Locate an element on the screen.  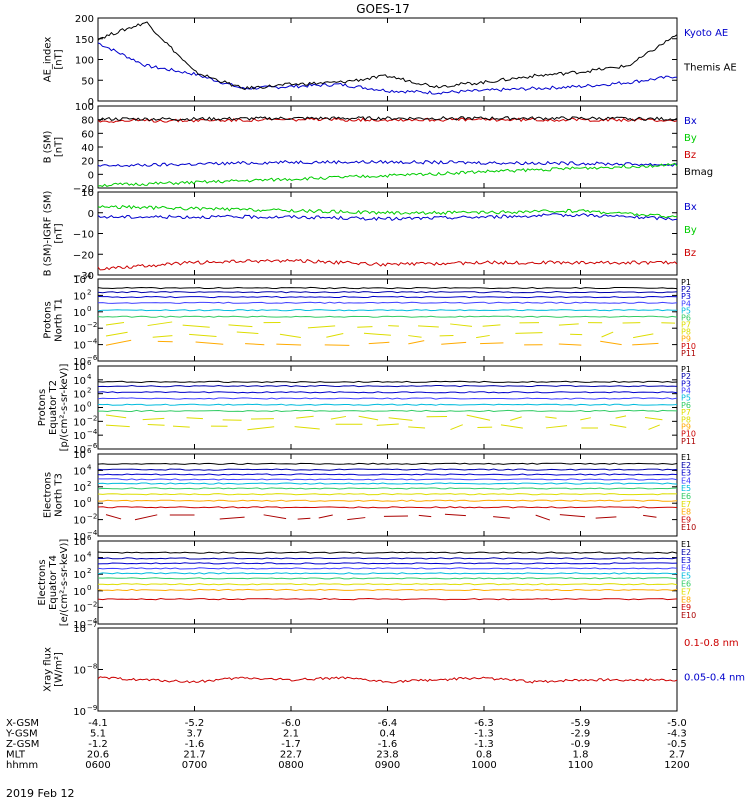
legend-entry: 0.05-0.4 nm is located at coordinates (714, 678).